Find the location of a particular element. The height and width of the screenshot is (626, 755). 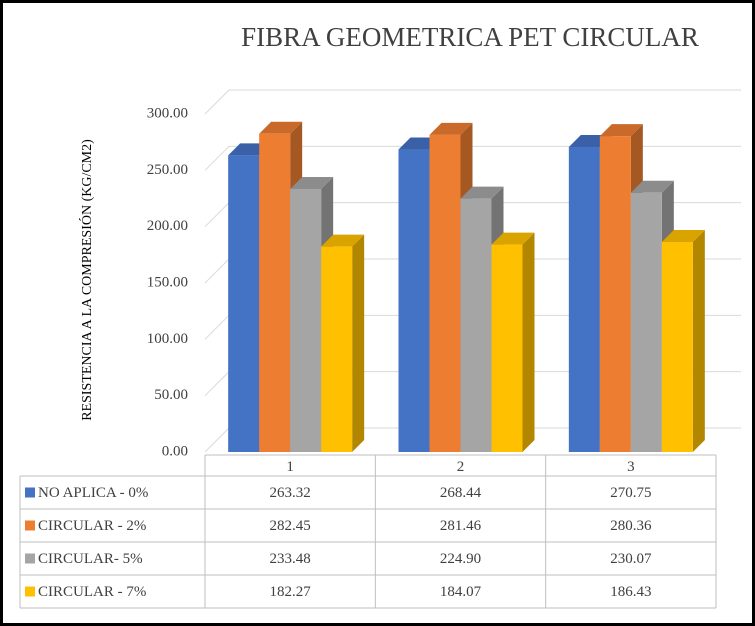

table-value: 186.43 is located at coordinates (630, 592).